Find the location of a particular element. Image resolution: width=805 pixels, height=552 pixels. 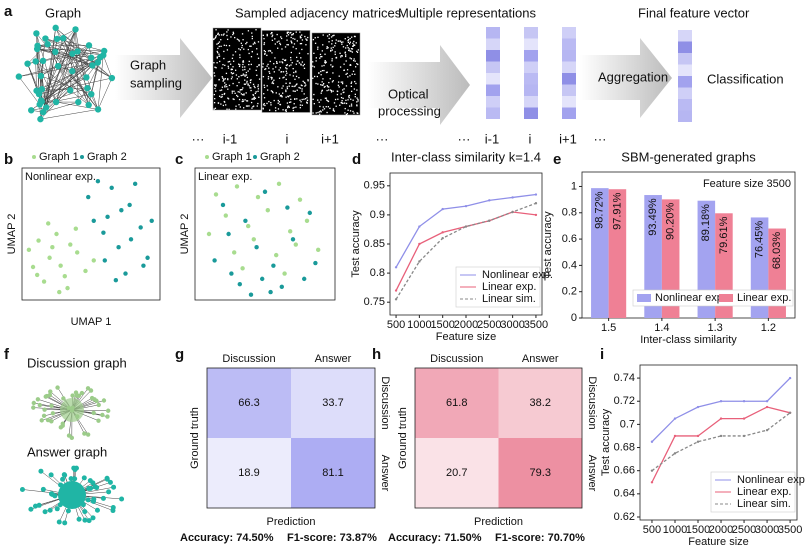

y-tick-label: 0.75 is located at coordinates (374, 302).